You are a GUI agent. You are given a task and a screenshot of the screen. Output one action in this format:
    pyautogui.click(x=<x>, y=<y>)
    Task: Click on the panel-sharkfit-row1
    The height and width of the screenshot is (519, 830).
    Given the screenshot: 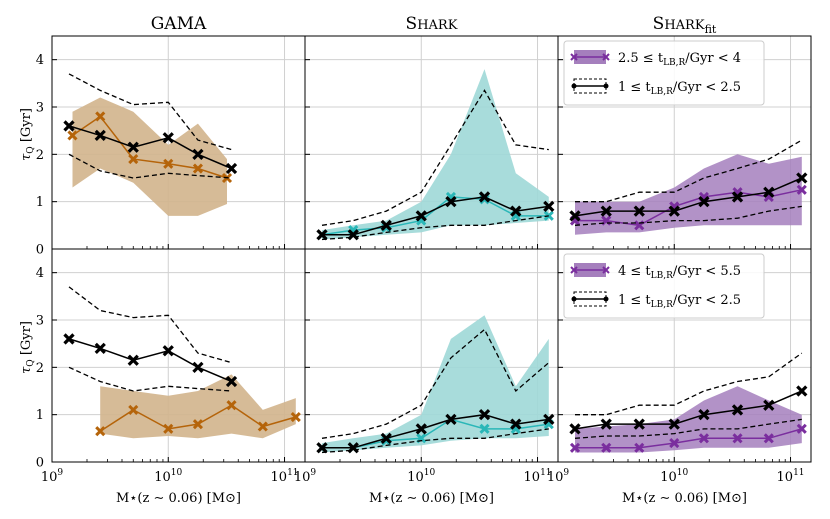 What is the action you would take?
    pyautogui.click(x=684, y=142)
    